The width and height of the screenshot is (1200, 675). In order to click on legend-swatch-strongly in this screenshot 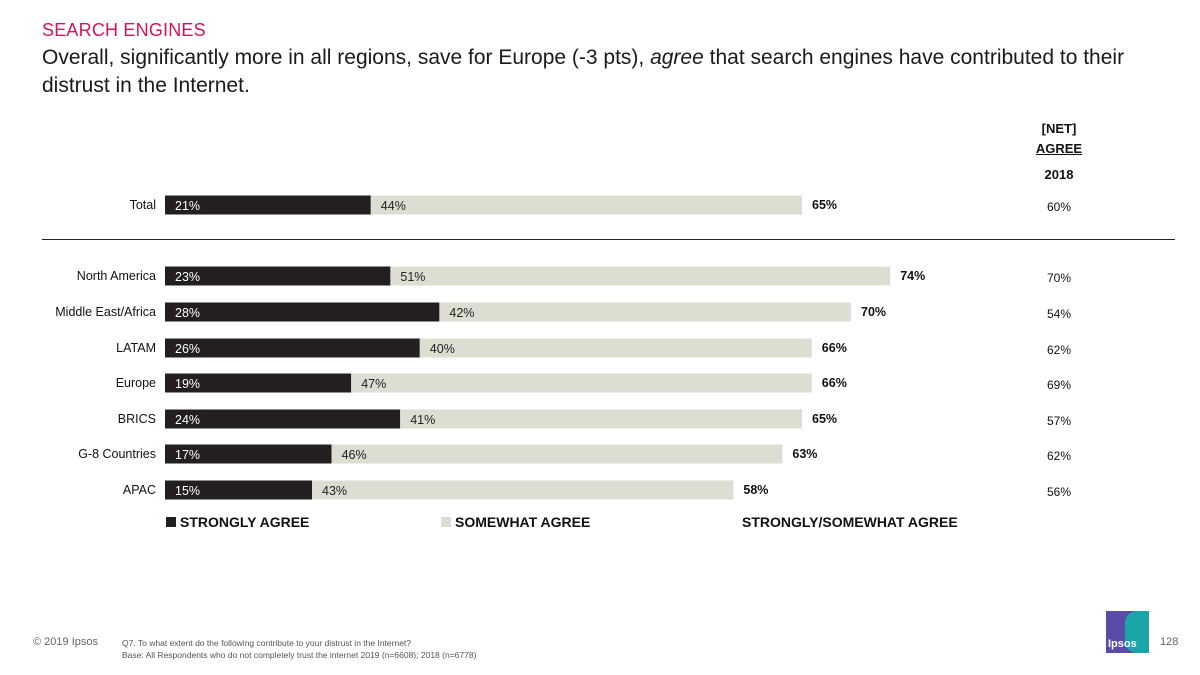, I will do `click(171, 522)`.